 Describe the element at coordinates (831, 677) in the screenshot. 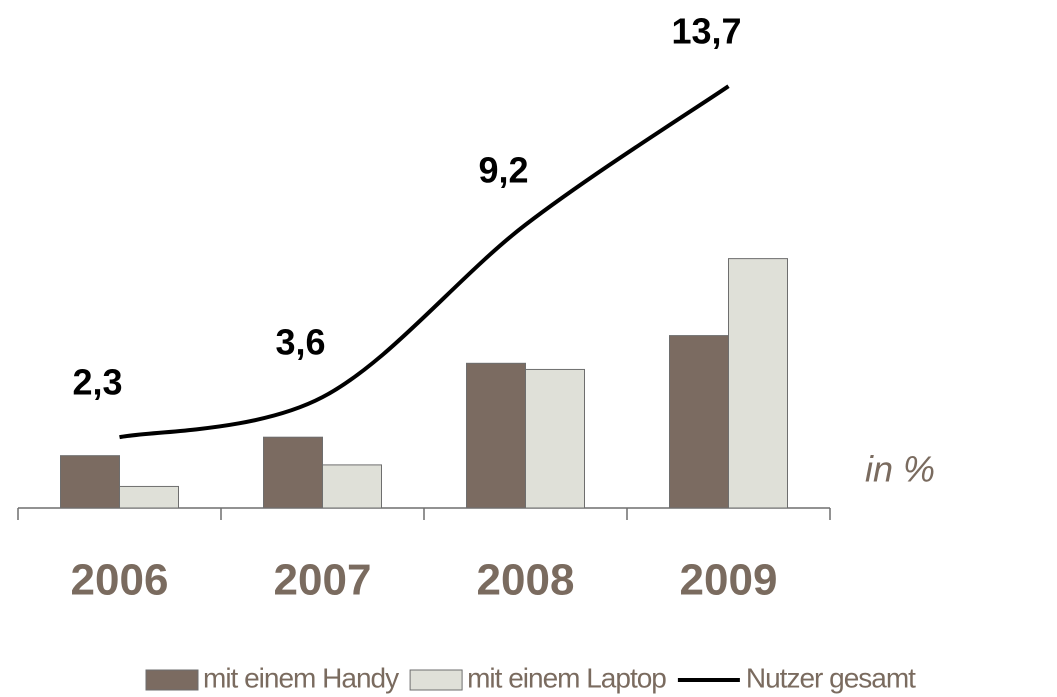

I see `legend-label: Nutzer gesamt` at that location.